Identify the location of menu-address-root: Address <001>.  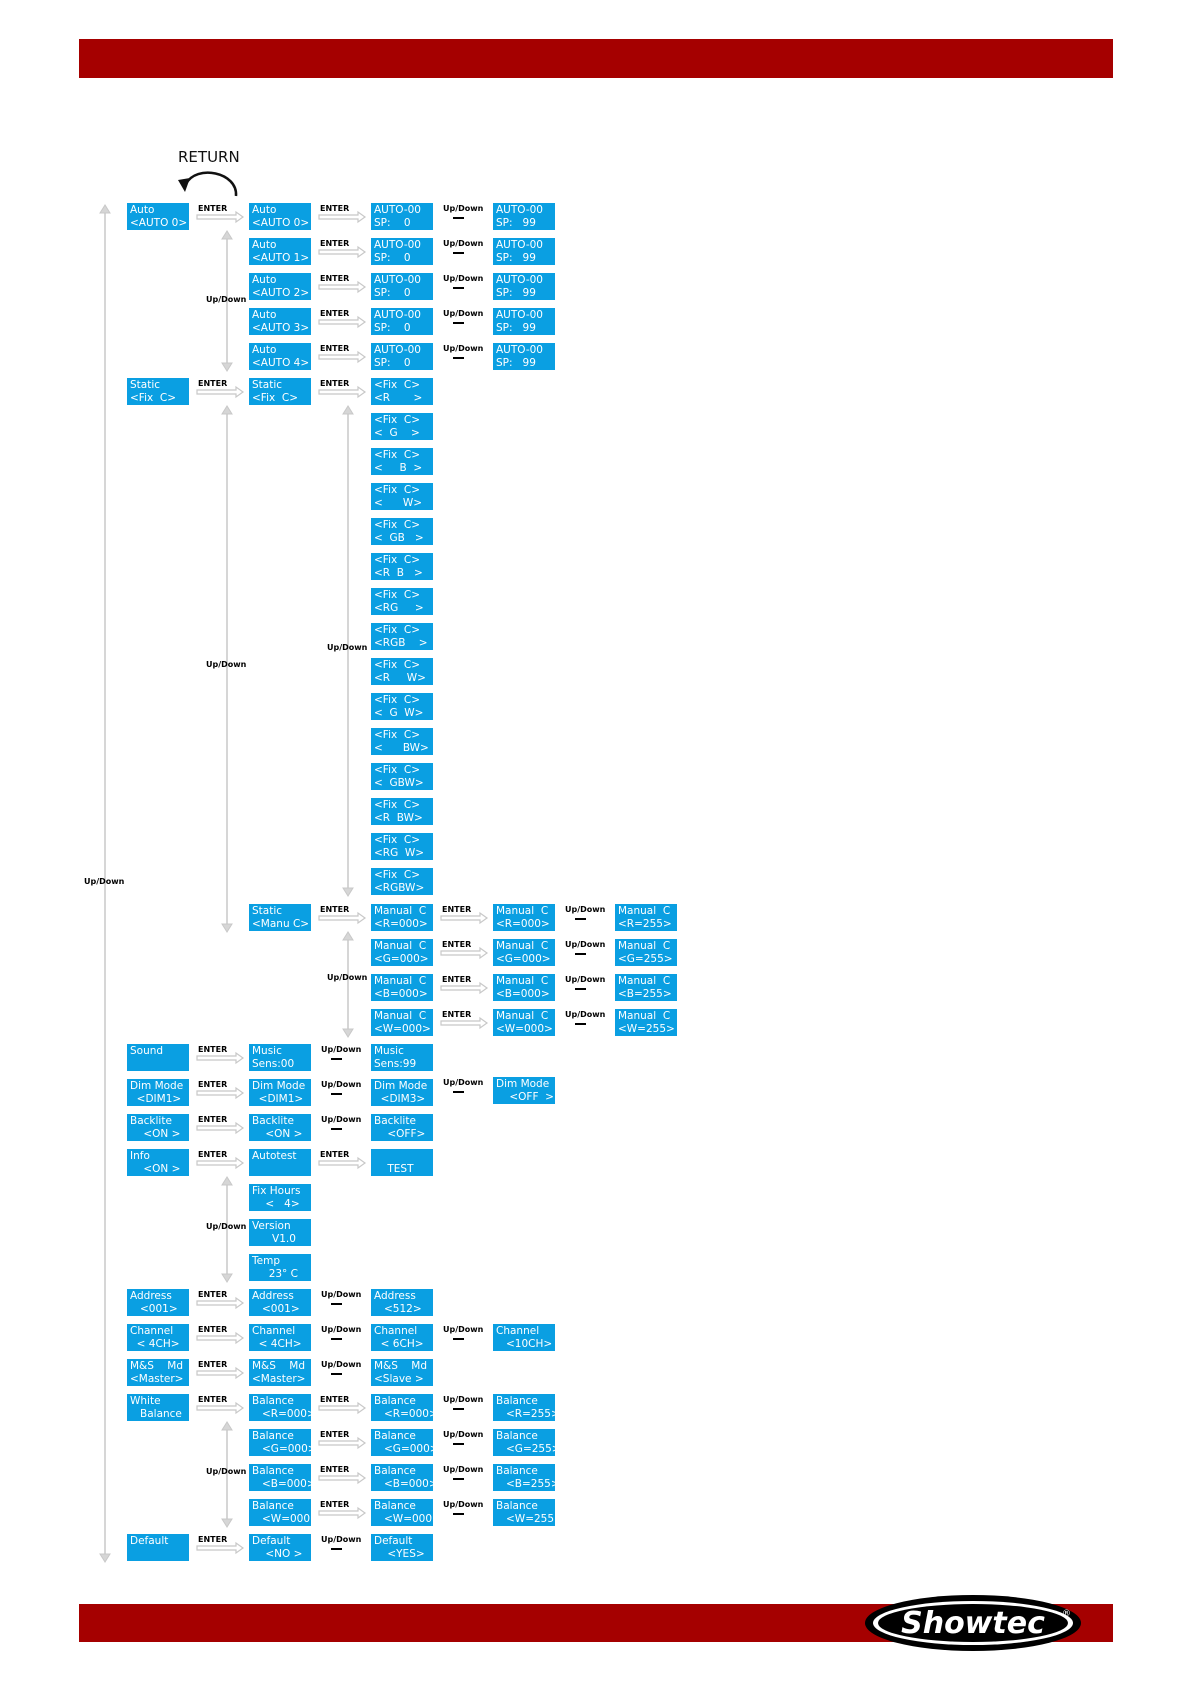
(158, 1302).